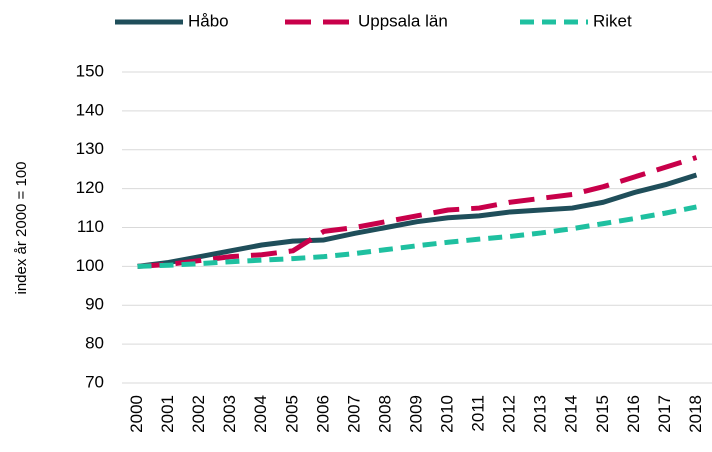 Image resolution: width=712 pixels, height=452 pixels. Describe the element at coordinates (403, 20) in the screenshot. I see `legend-label: Uppsala län` at that location.